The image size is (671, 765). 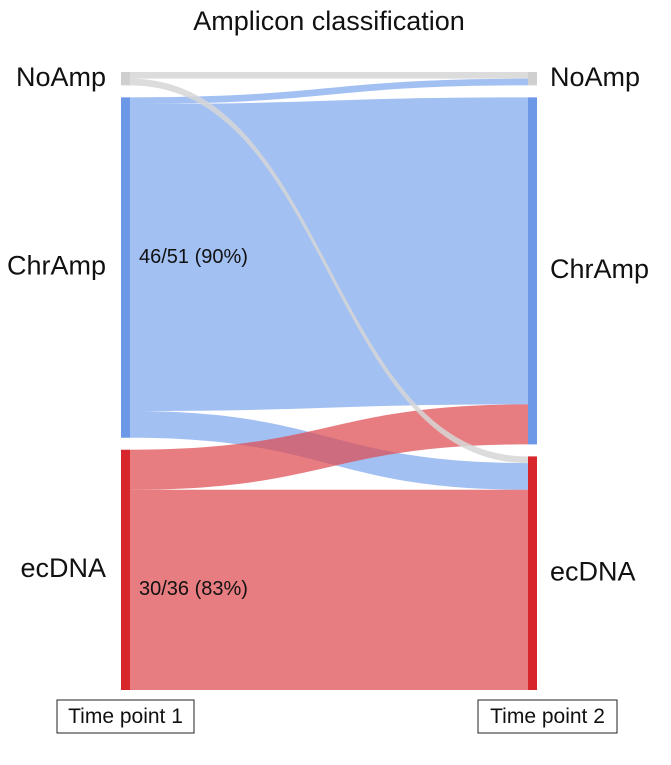 What do you see at coordinates (193, 257) in the screenshot?
I see `flow-label-chramp-to-chramp: 46/51 (90%)` at bounding box center [193, 257].